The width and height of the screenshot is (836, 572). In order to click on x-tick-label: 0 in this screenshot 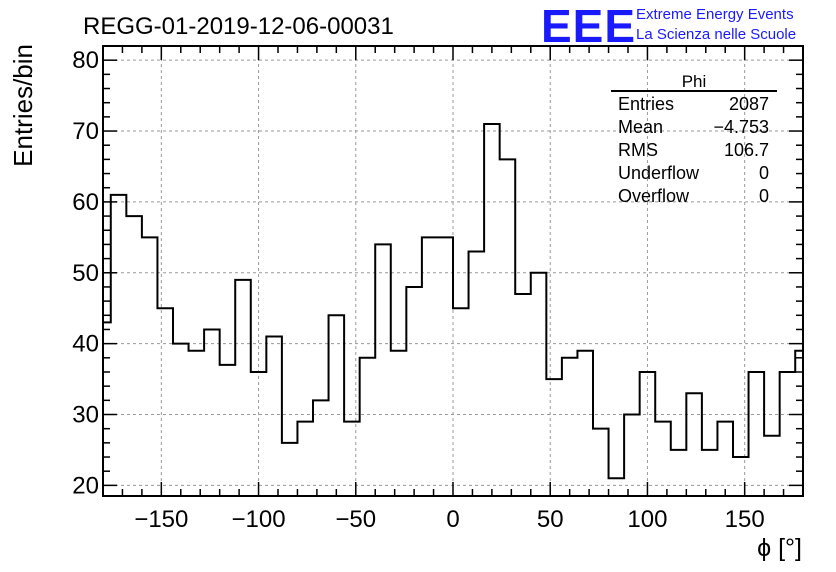, I will do `click(452, 519)`.